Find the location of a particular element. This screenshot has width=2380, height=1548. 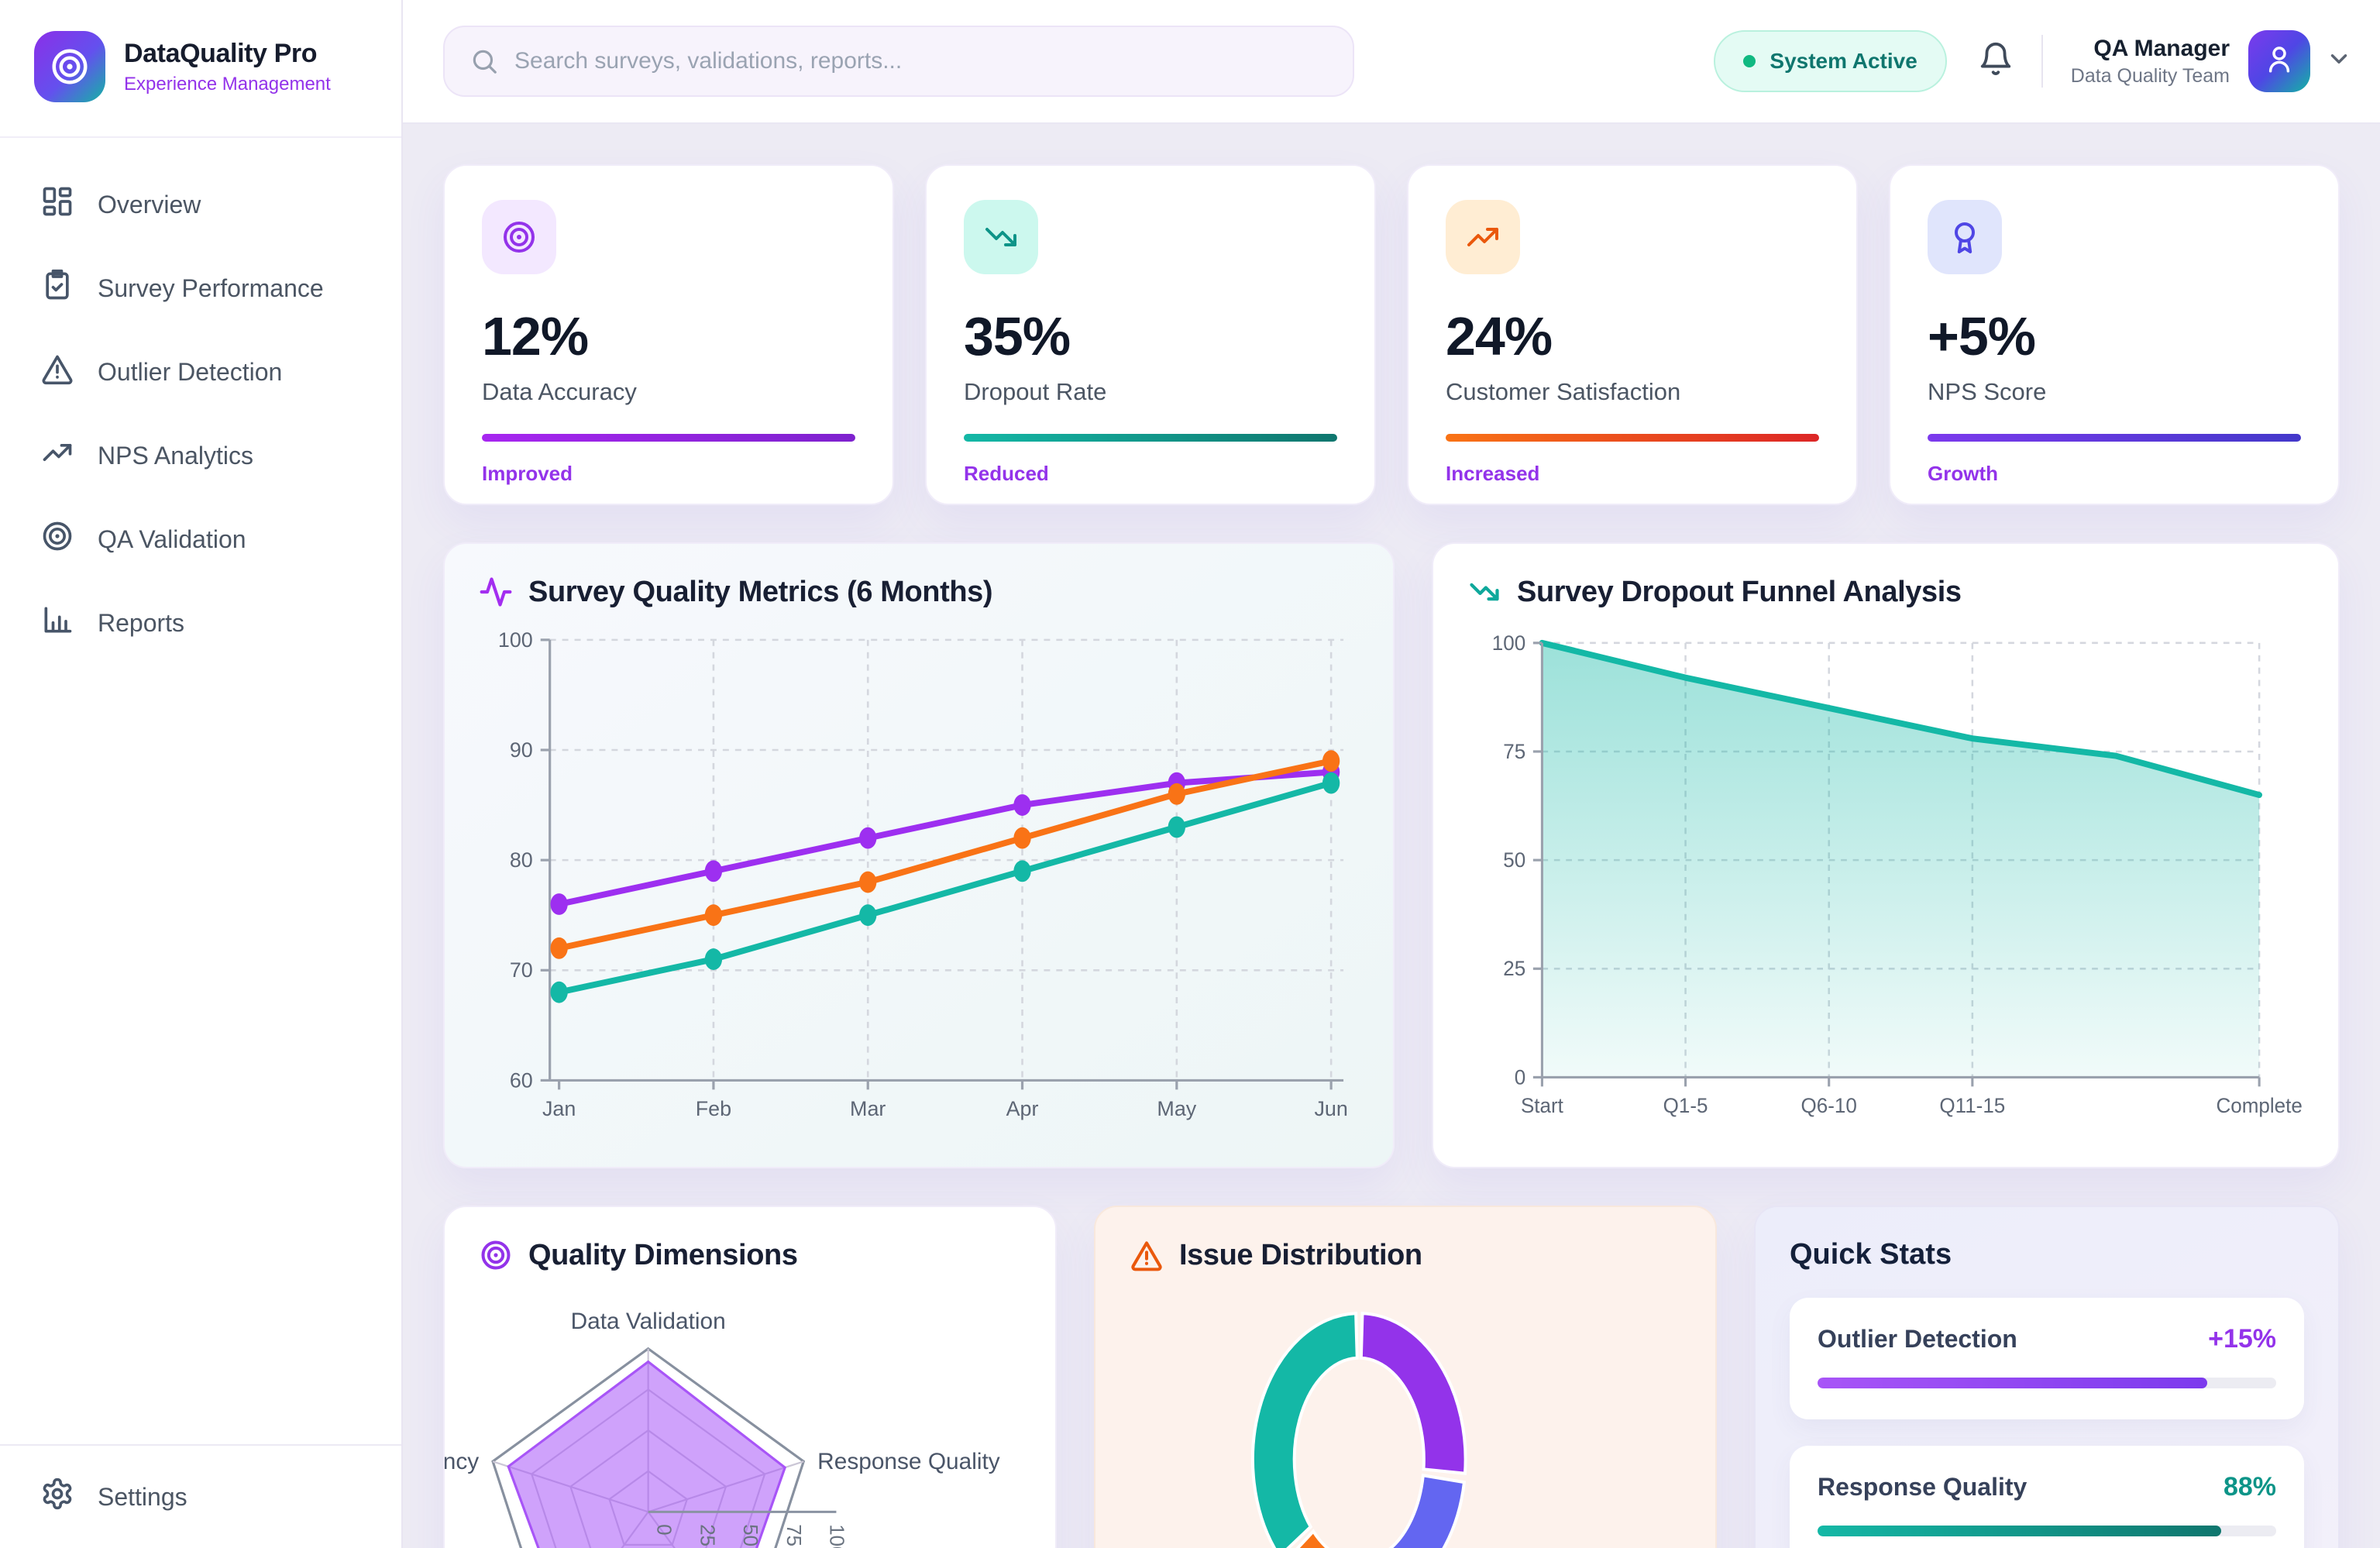

status-dot-icon is located at coordinates (1750, 61).